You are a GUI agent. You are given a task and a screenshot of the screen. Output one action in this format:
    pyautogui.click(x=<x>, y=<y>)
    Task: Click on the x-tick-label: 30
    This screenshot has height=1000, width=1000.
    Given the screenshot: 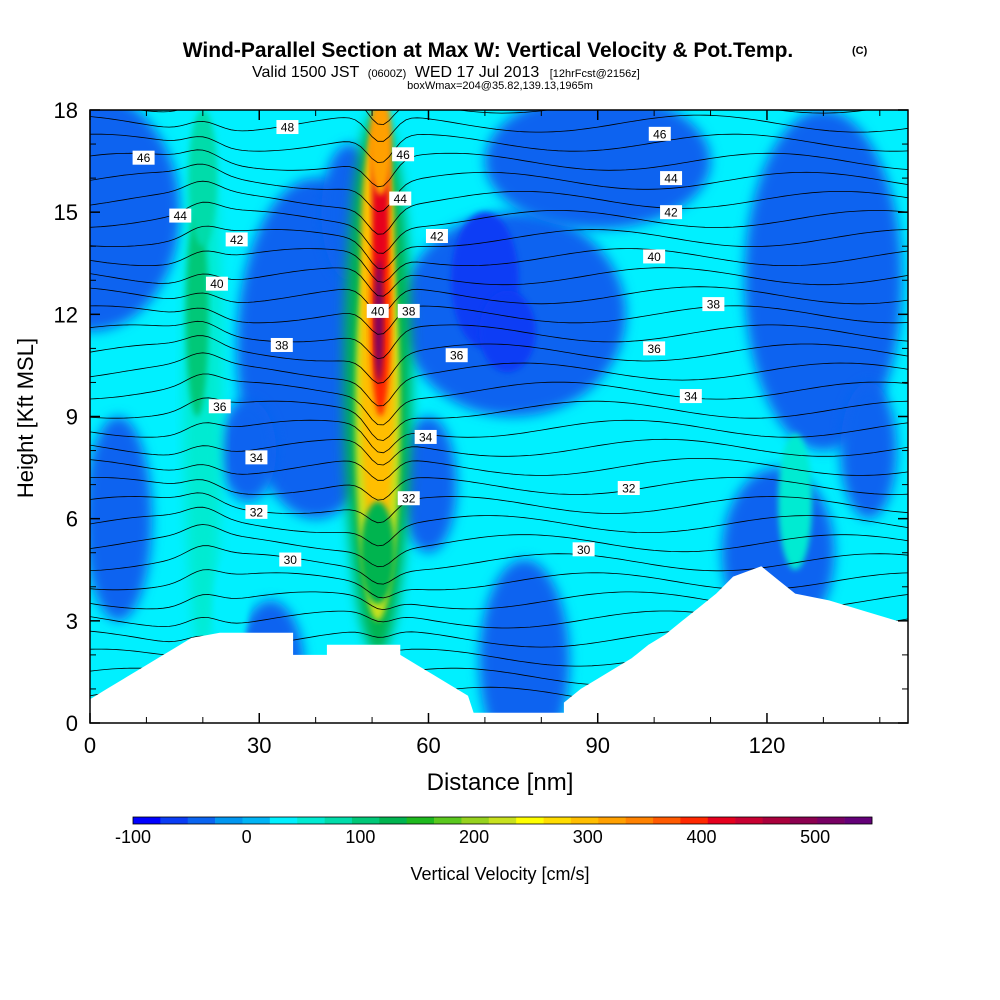 What is the action you would take?
    pyautogui.click(x=259, y=745)
    